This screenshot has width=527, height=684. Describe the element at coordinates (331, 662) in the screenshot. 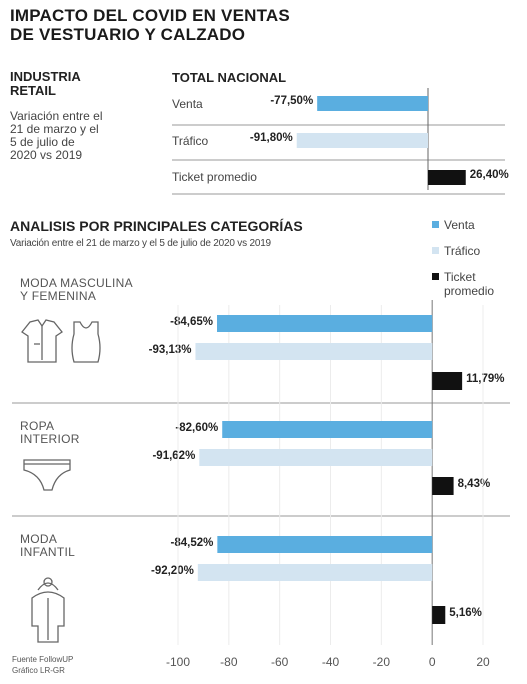

I see `x-tick-label: -40` at that location.